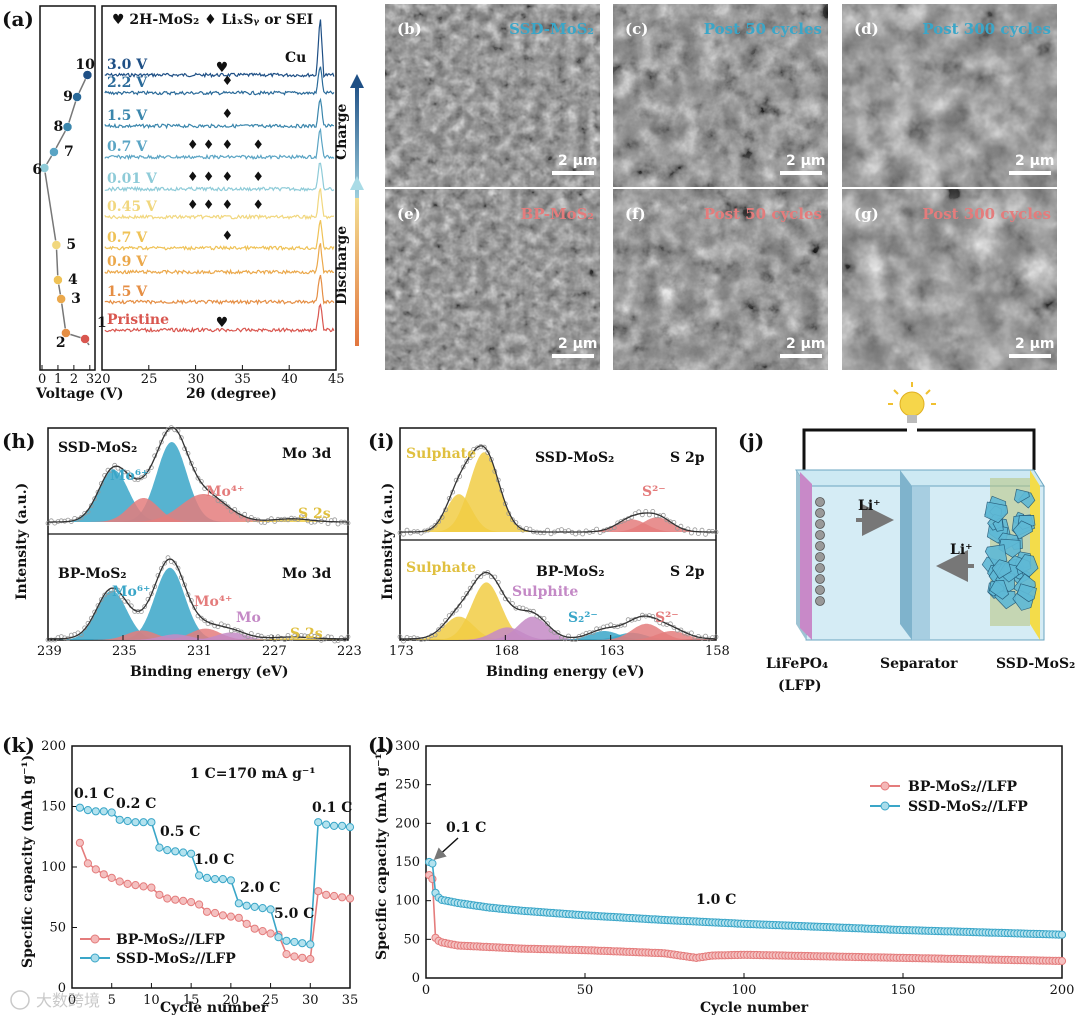 The height and width of the screenshot is (1019, 1080). I want to click on voltage-point-number-6: 6, so click(37, 170).